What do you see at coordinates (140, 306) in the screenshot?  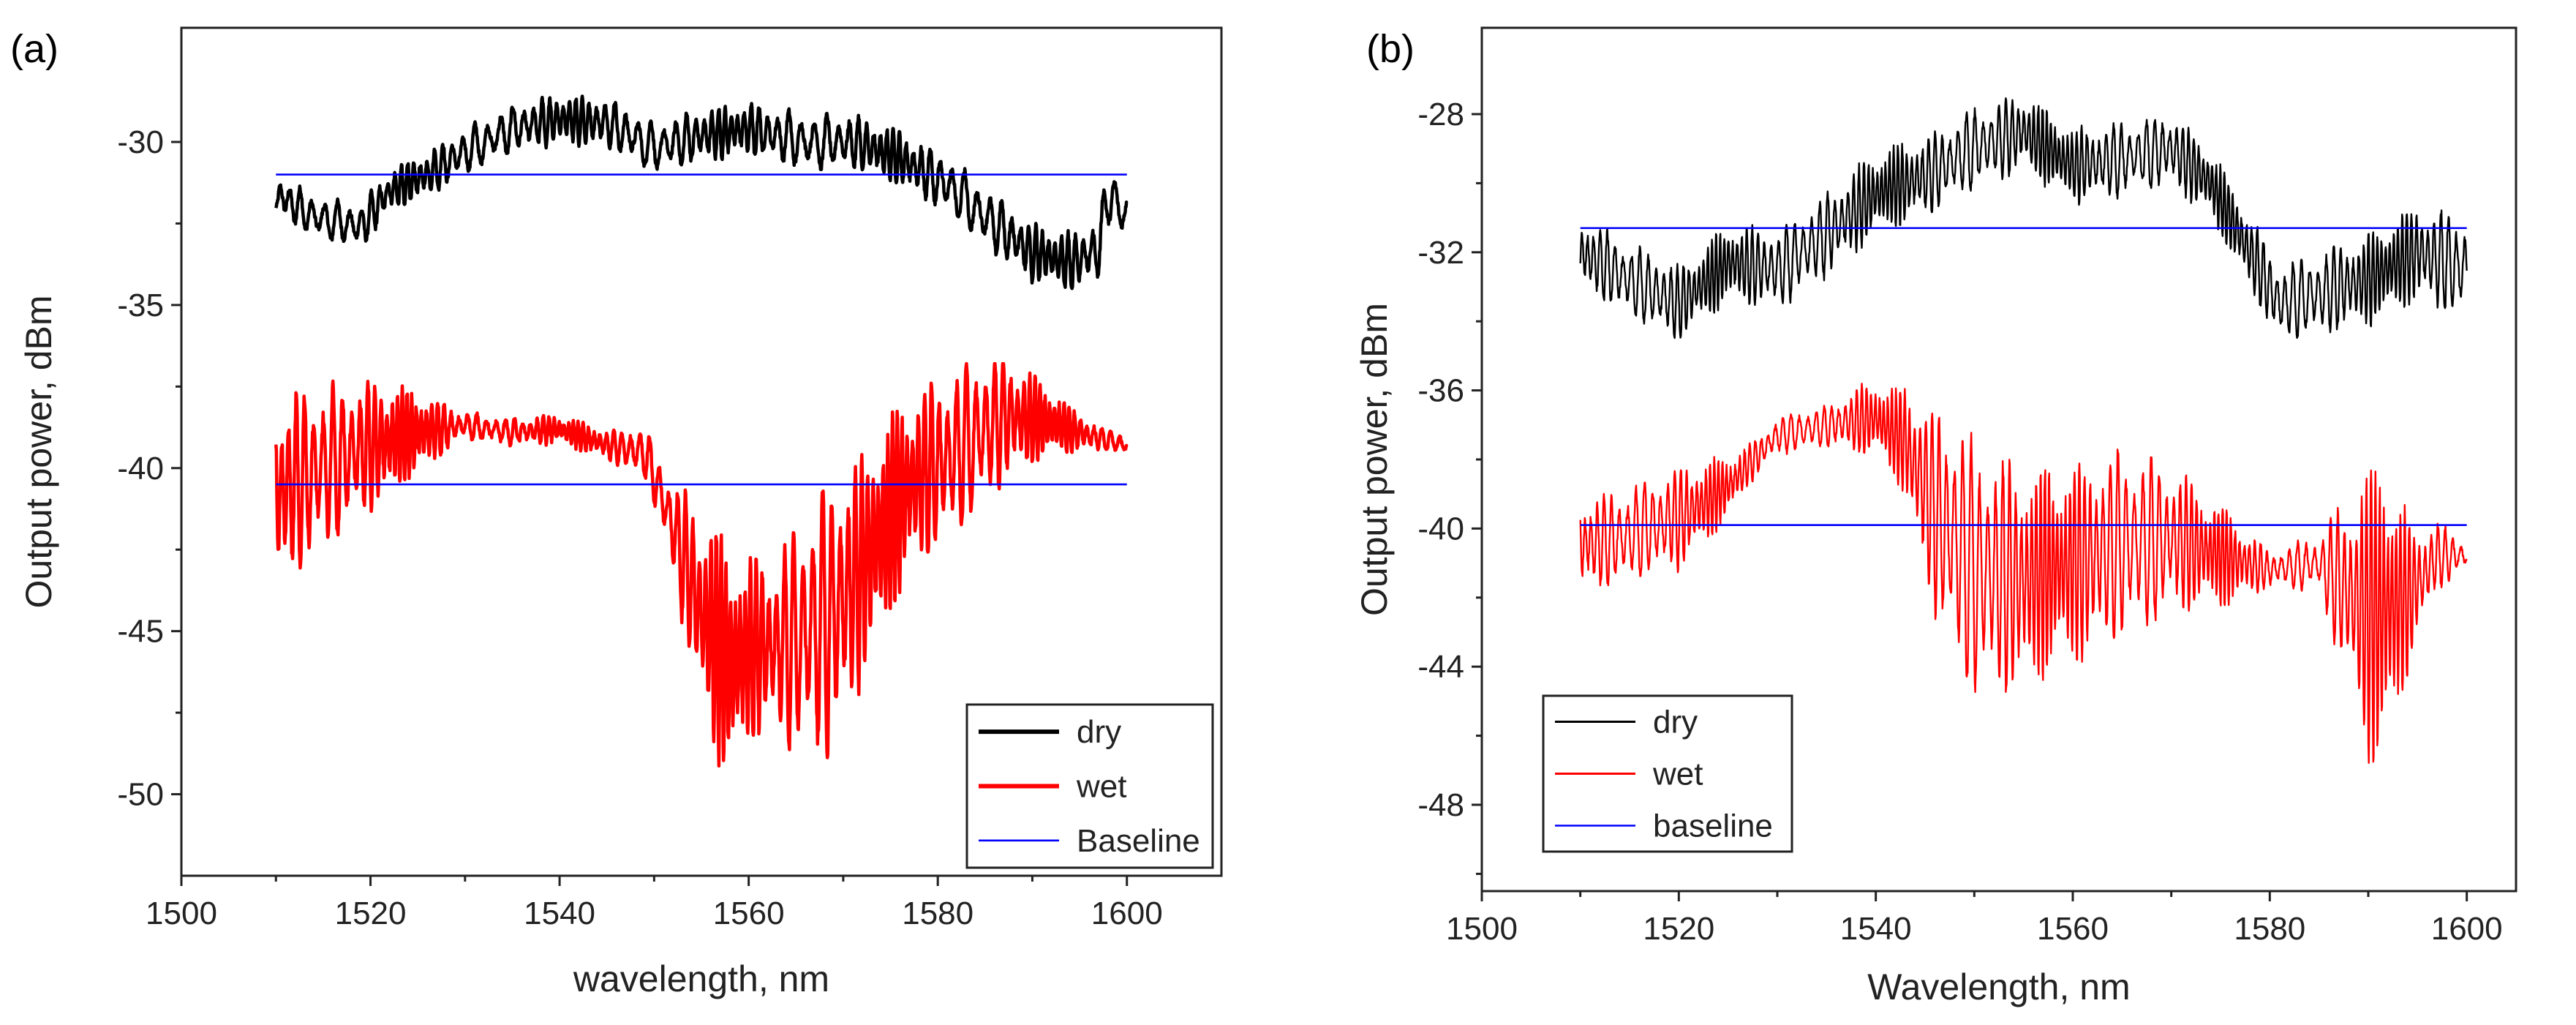 I see `y-tick-label-a: -35` at bounding box center [140, 306].